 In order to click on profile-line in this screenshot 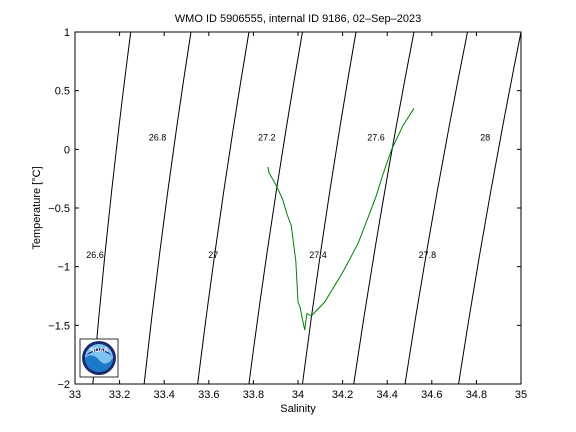, I will do `click(341, 219)`.